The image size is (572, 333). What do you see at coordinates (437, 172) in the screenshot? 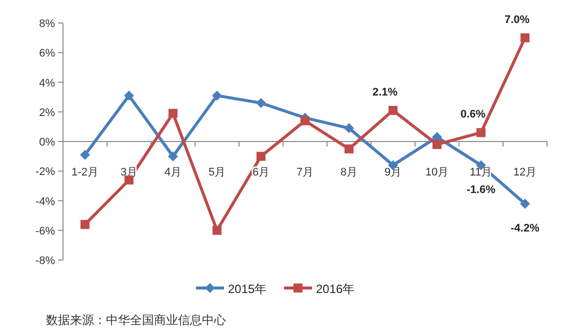
I see `x-tick-label: 10月` at bounding box center [437, 172].